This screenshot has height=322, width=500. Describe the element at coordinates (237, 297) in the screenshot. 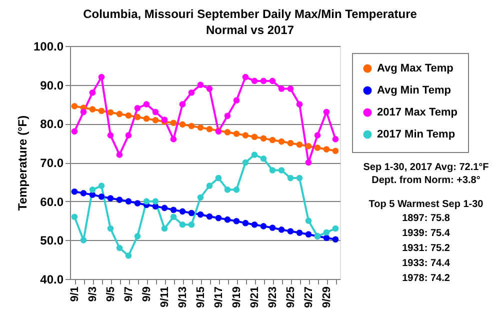

I see `x-tick-label: 9/19` at that location.